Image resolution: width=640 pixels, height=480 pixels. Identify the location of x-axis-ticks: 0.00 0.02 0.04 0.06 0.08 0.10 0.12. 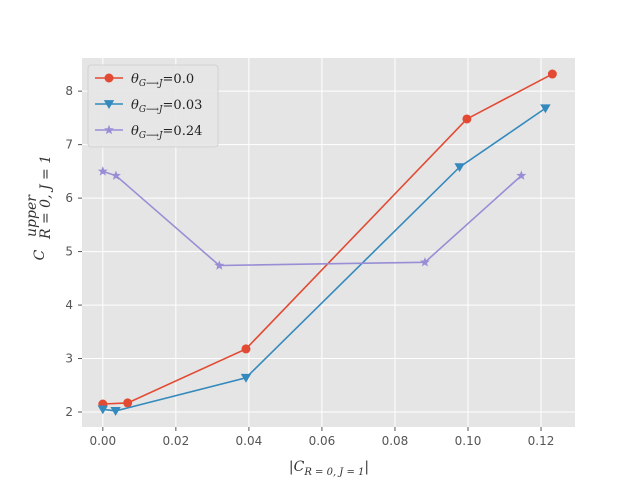
(321, 437).